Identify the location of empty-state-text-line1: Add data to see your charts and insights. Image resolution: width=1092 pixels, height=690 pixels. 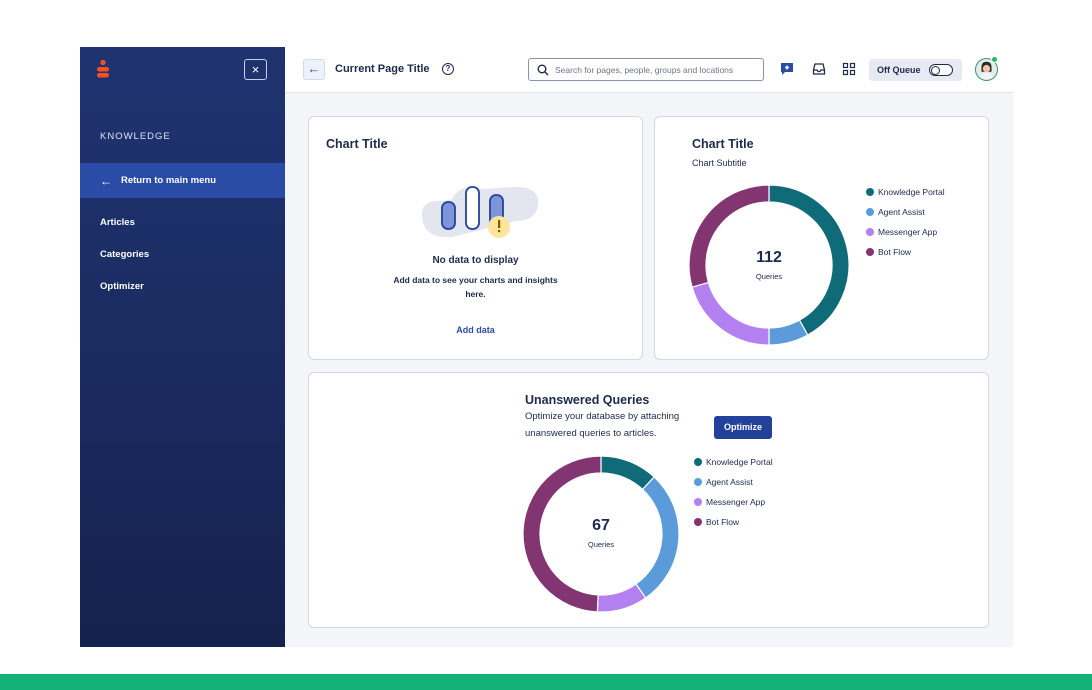
(475, 280).